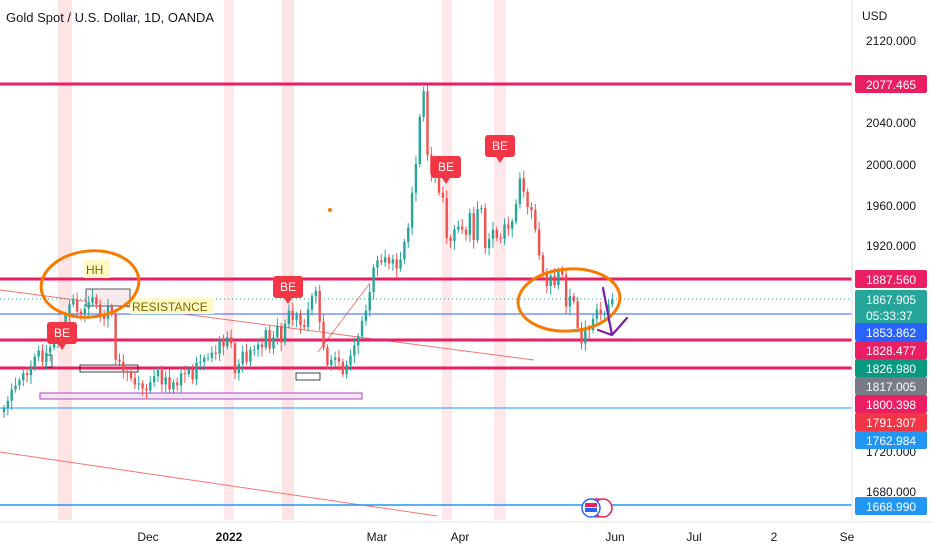 The width and height of the screenshot is (932, 555). I want to click on demand-zone-box, so click(201, 396).